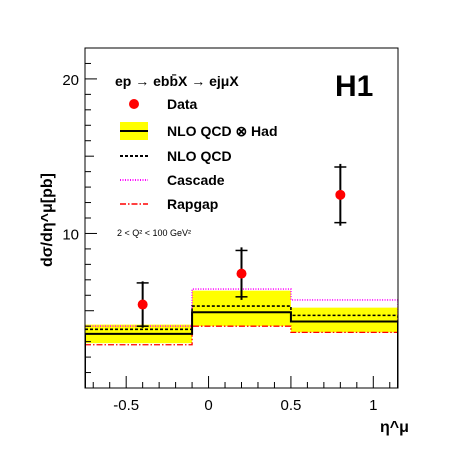  I want to click on h1-logo: H1, so click(354, 86).